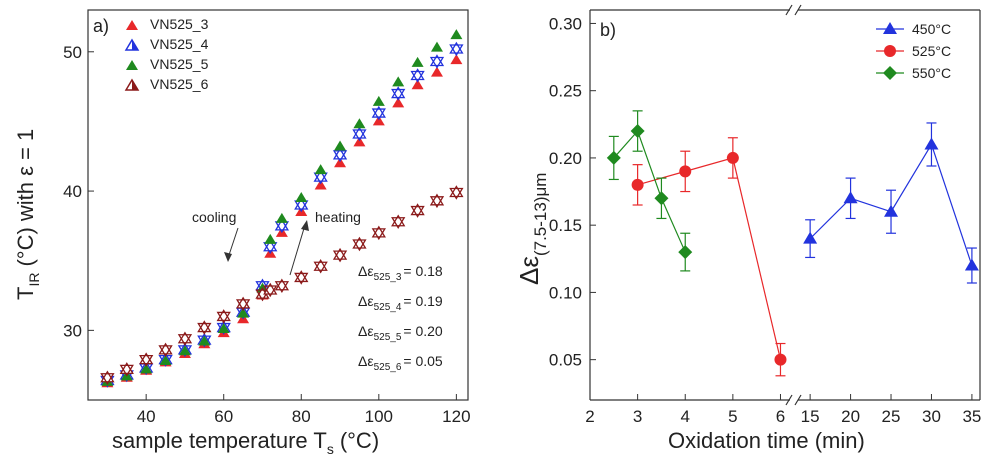 This screenshot has width=992, height=458. Describe the element at coordinates (72, 191) in the screenshot. I see `panel-a-y-tick-label: 40` at that location.